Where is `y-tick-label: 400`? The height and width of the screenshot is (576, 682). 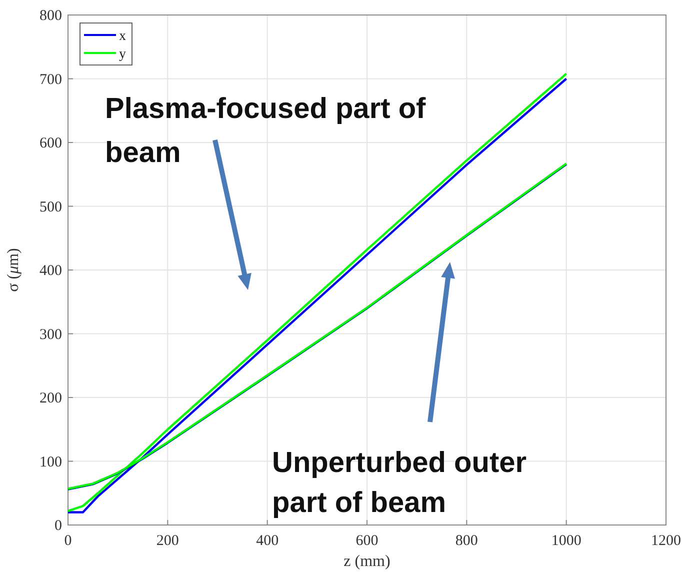
y-tick-label: 400 is located at coordinates (51, 271).